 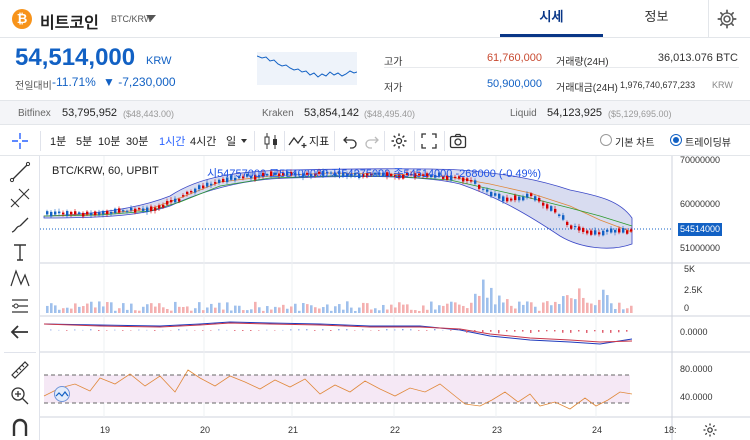 I want to click on collapse-icon, so click(x=57, y=171).